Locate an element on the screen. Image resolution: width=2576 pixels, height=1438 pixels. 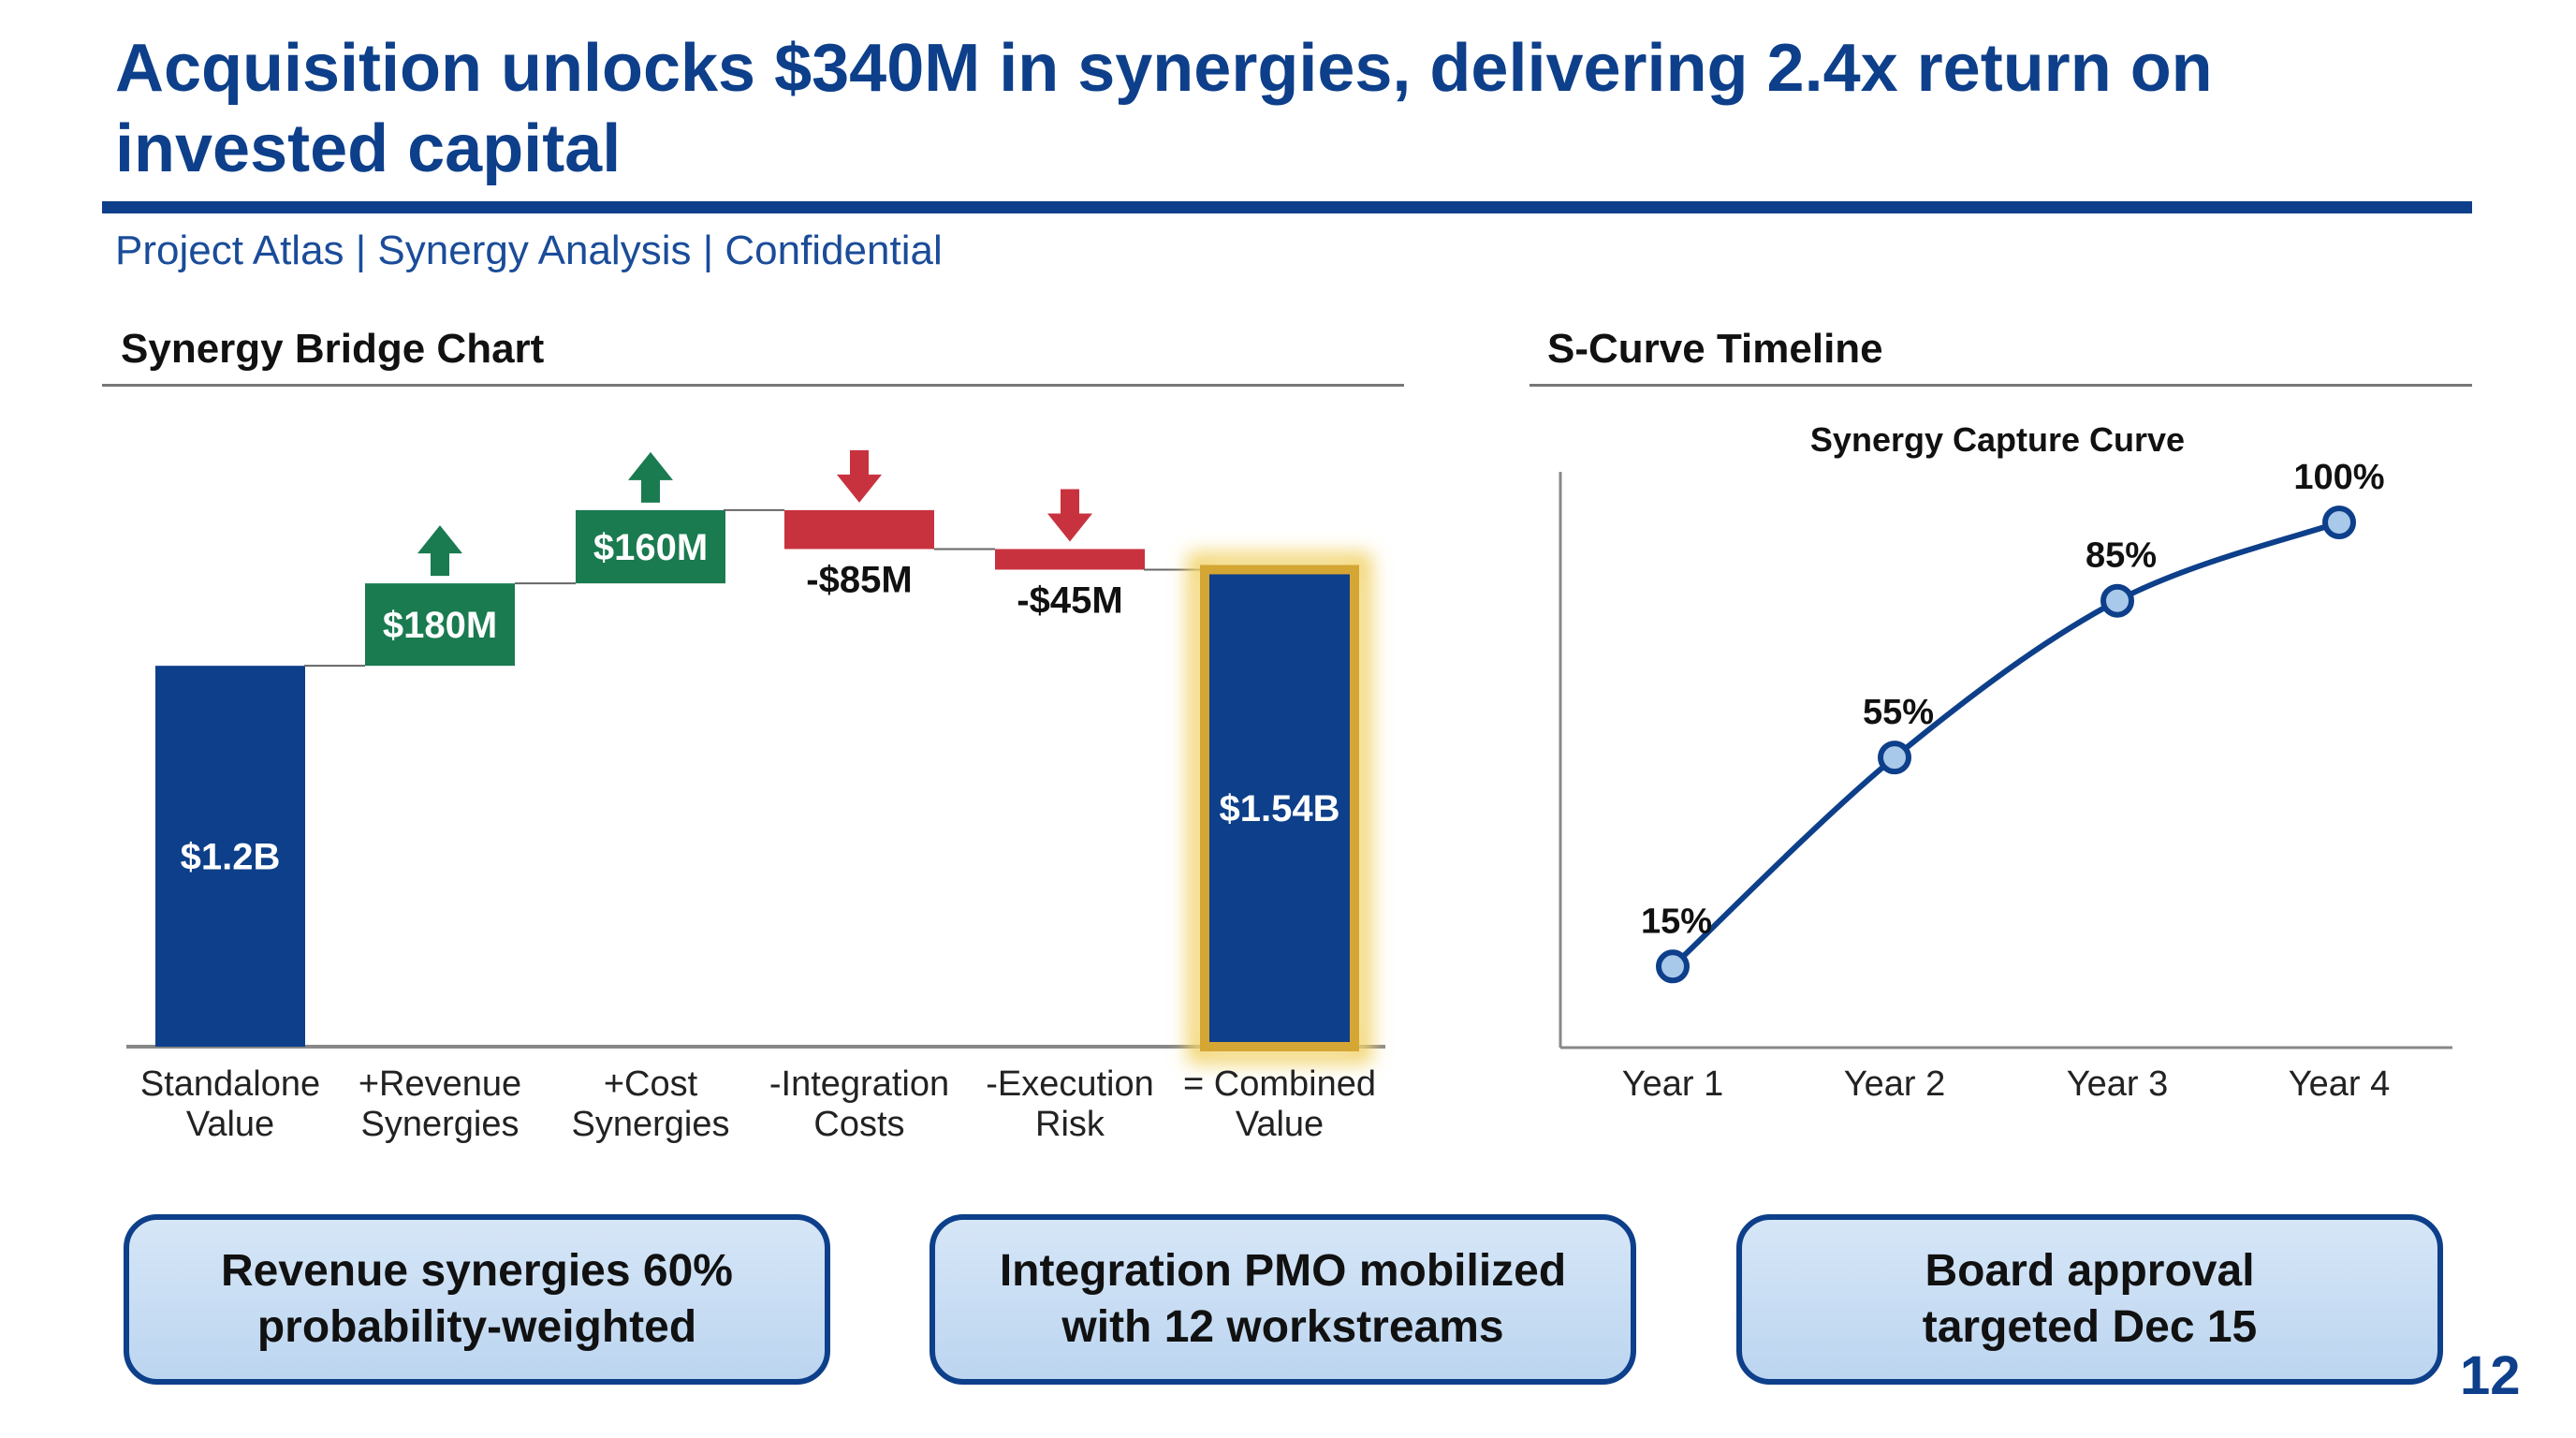
page-number: 12 is located at coordinates (2490, 1375).